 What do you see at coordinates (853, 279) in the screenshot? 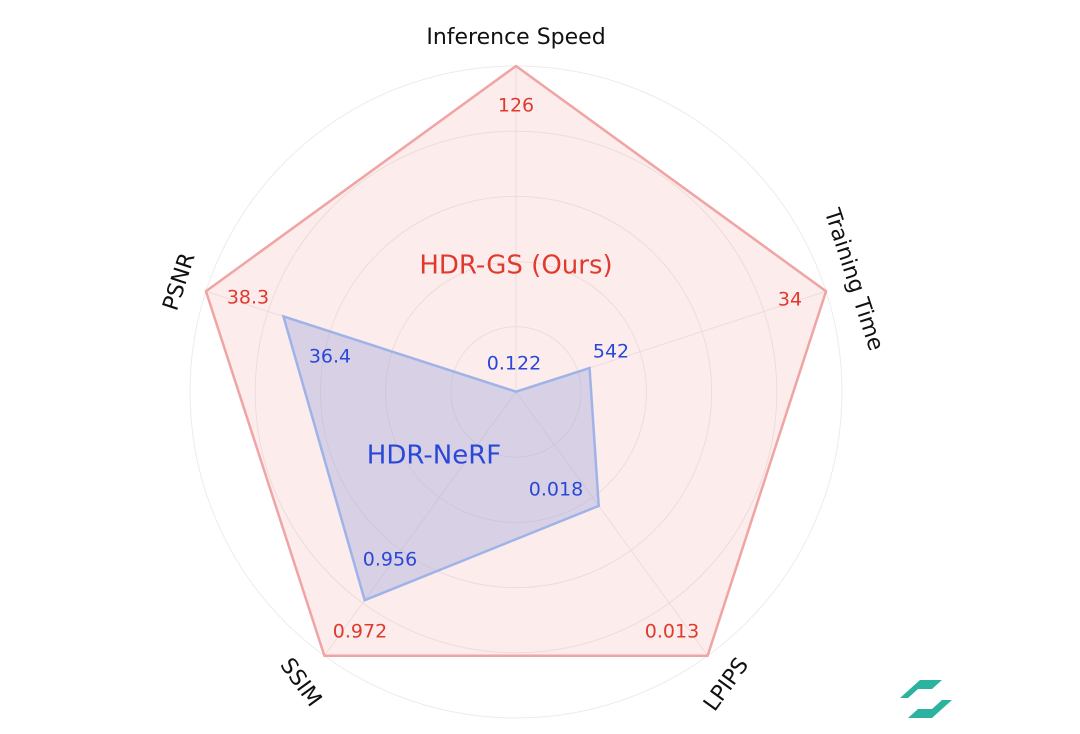
I see `axis-name: Training Time` at bounding box center [853, 279].